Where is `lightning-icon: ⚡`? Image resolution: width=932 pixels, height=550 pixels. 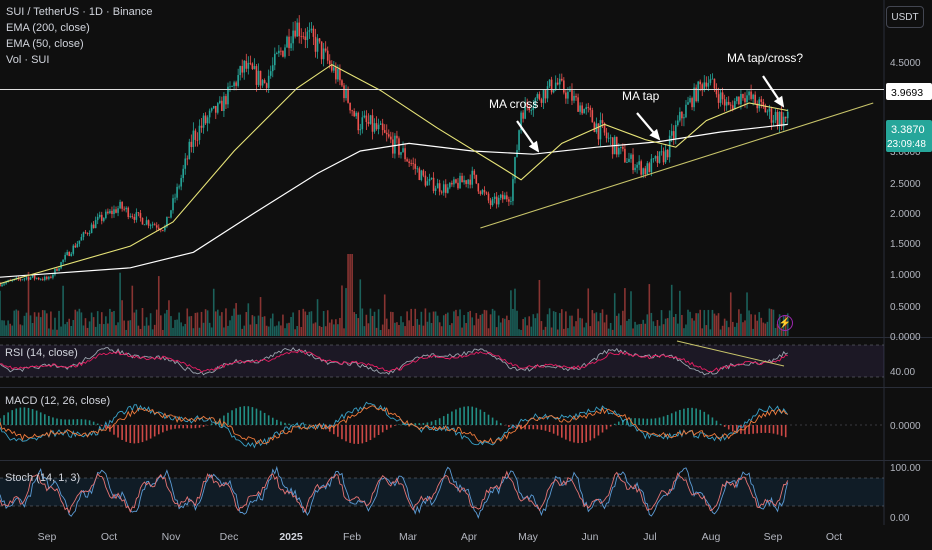 lightning-icon: ⚡ is located at coordinates (785, 323).